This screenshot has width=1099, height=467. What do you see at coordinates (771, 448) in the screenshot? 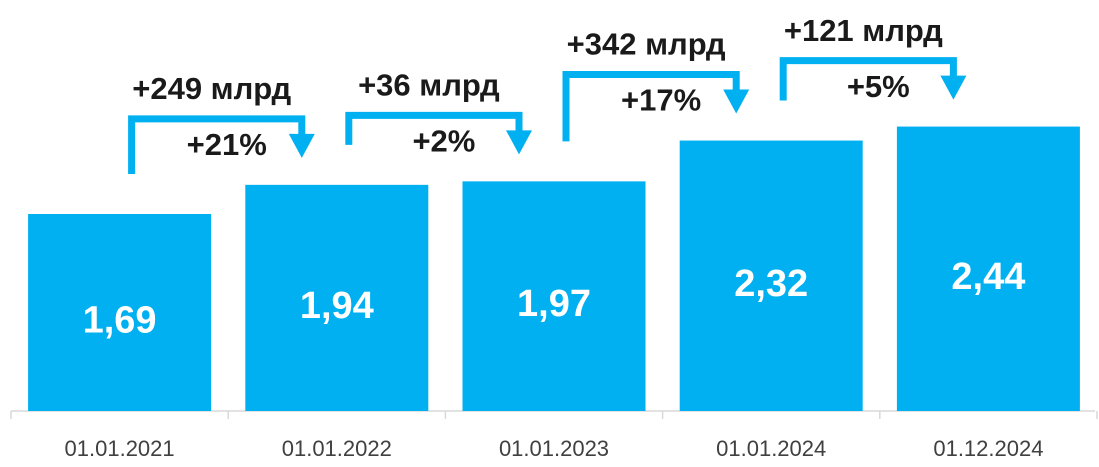
I see `x-tick-label: 01.01.2024` at bounding box center [771, 448].